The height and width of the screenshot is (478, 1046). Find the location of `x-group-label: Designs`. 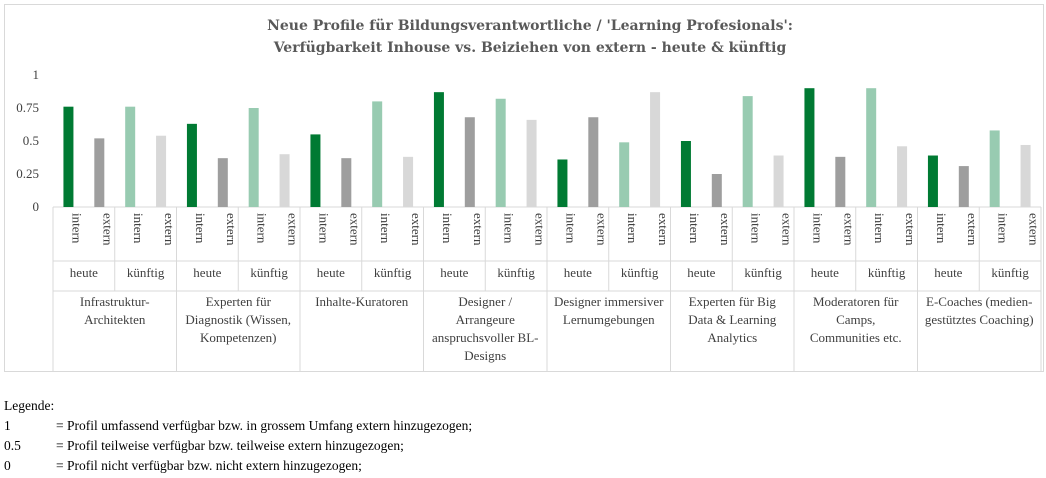

x-group-label: Designs is located at coordinates (485, 355).